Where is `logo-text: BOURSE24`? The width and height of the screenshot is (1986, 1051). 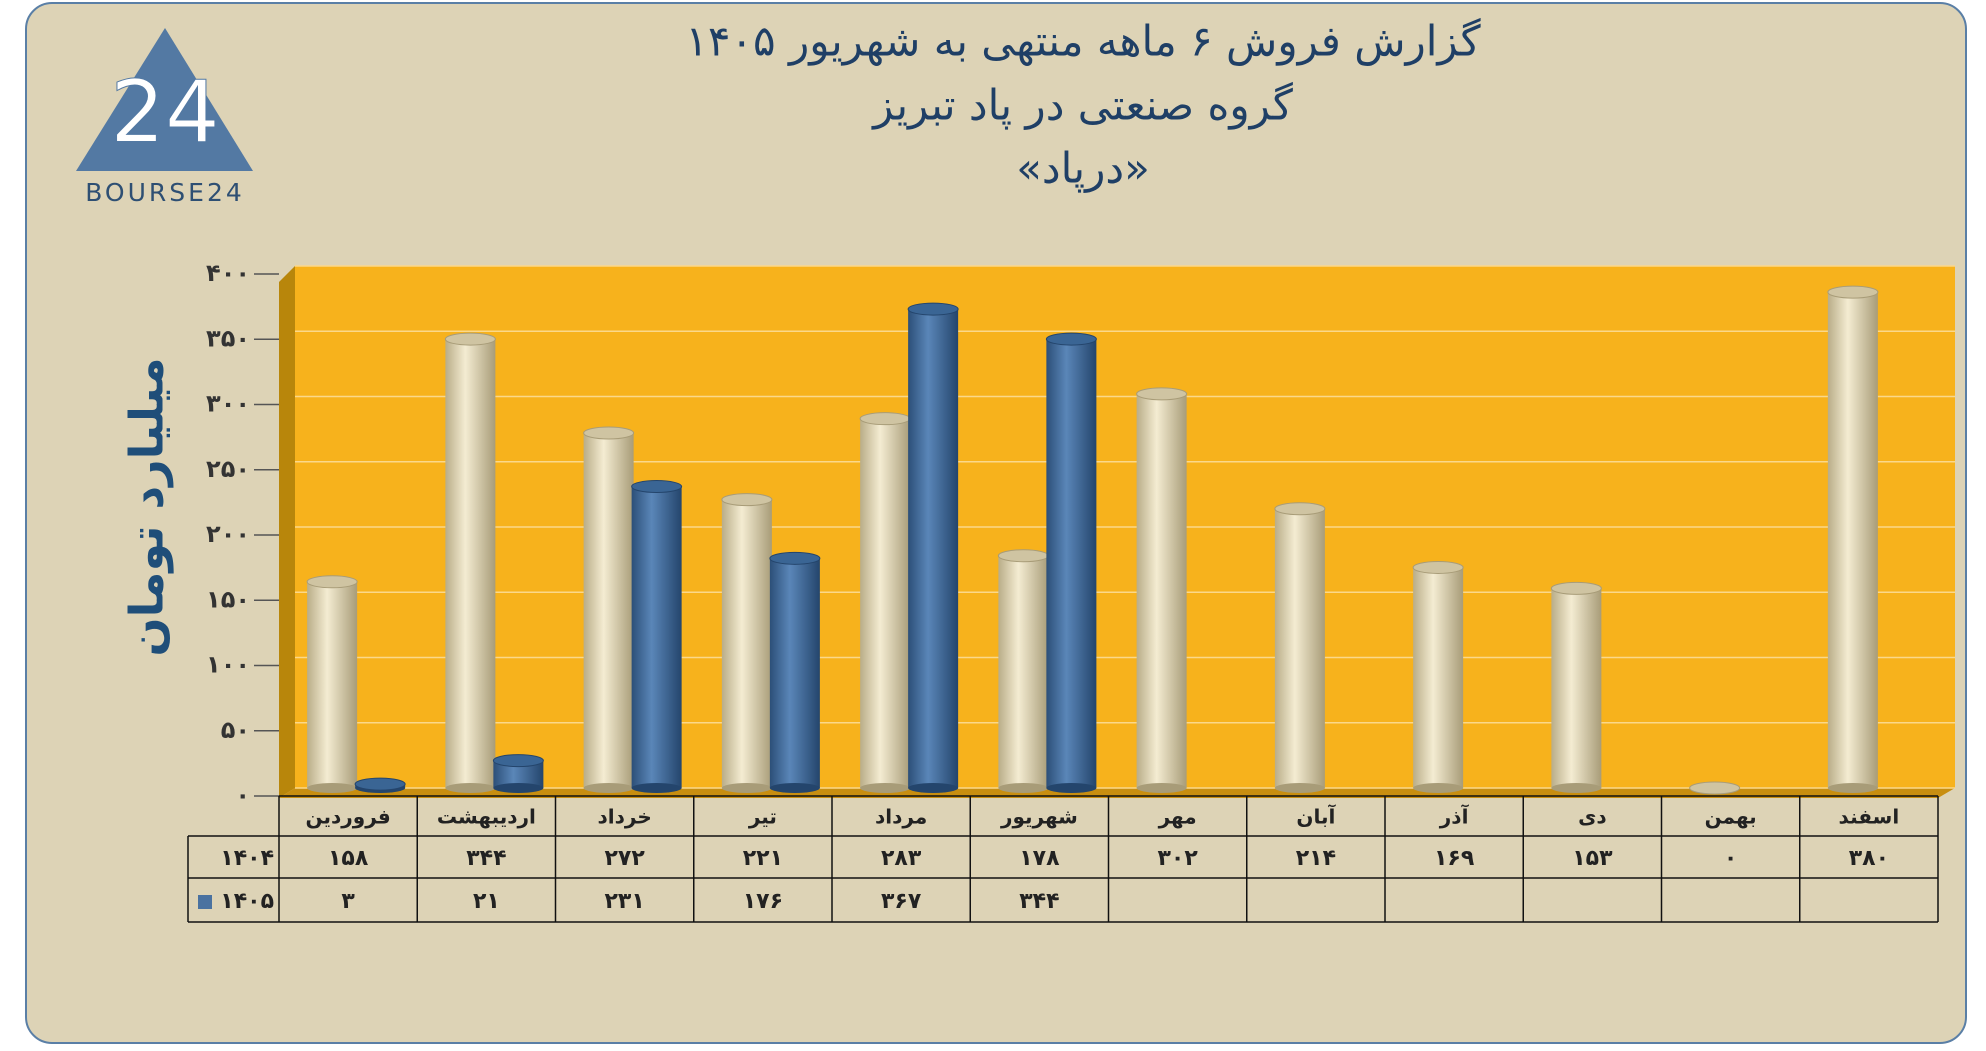 logo-text: BOURSE24 is located at coordinates (165, 192).